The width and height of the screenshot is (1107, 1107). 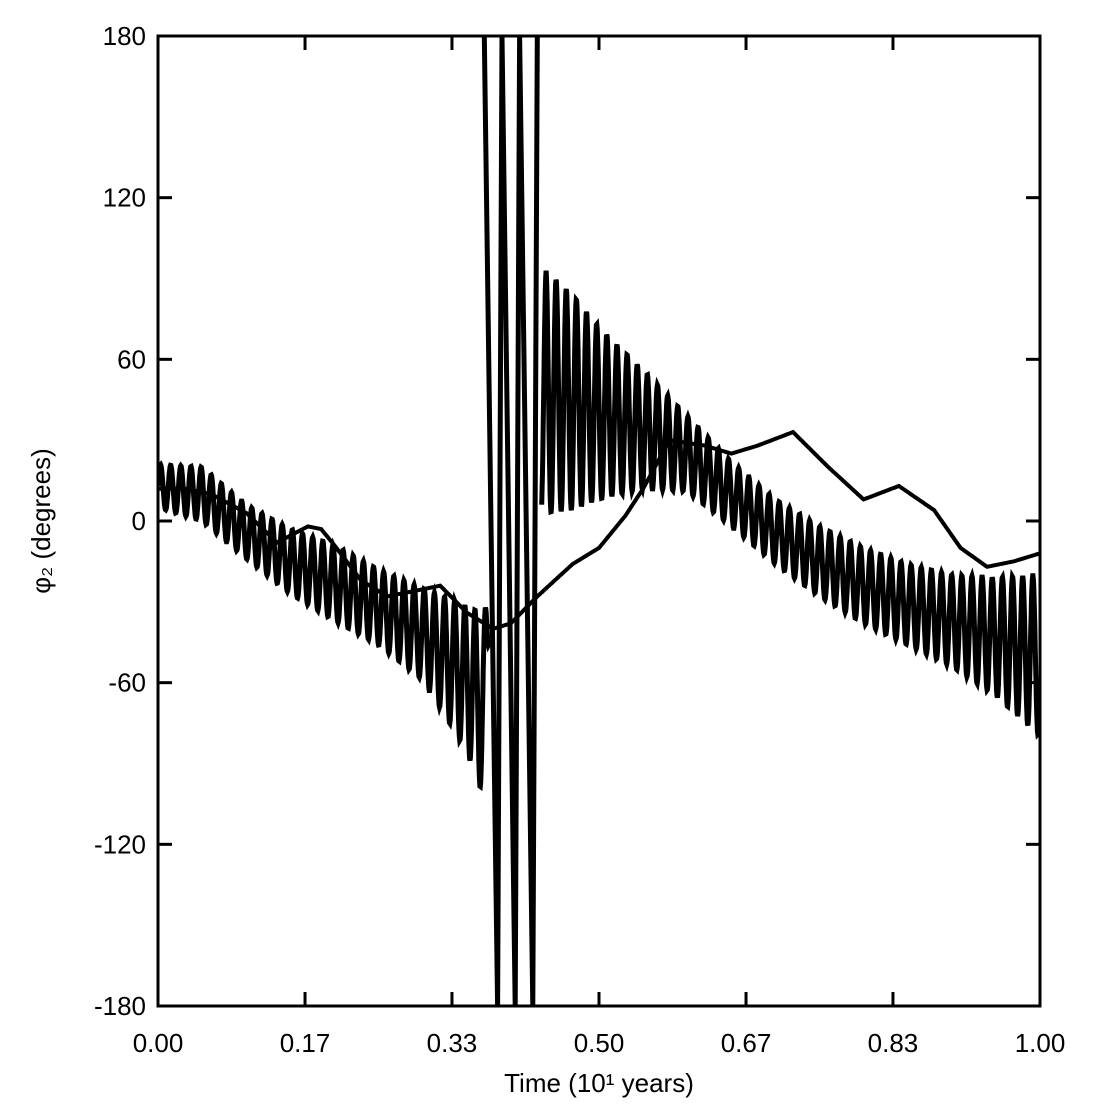 What do you see at coordinates (120, 844) in the screenshot?
I see `y-tick-label: -120` at bounding box center [120, 844].